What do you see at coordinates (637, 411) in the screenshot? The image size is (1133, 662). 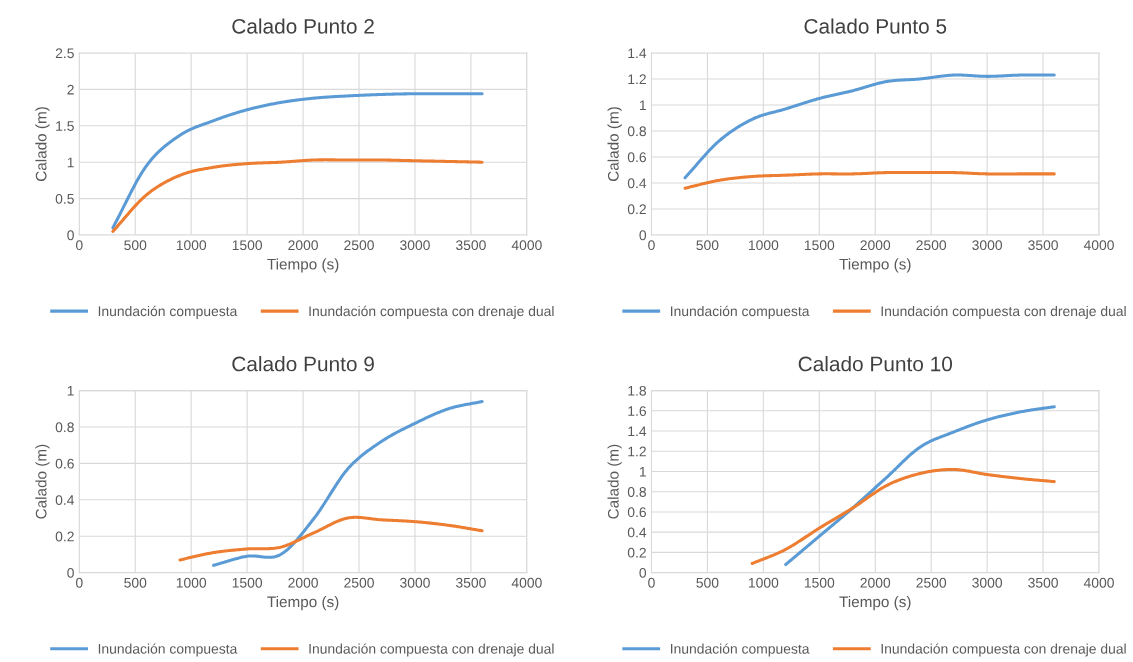 I see `y-tick-label: 1.6` at bounding box center [637, 411].